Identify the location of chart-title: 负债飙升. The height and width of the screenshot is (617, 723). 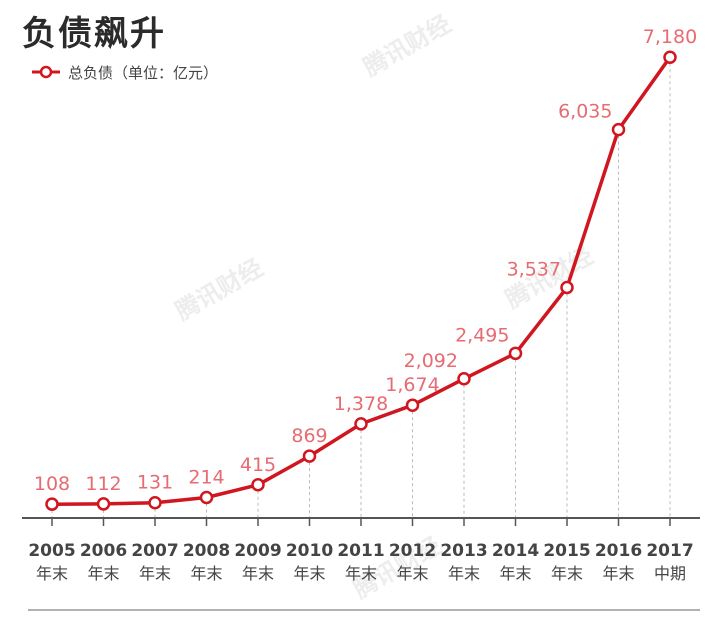
(94, 34).